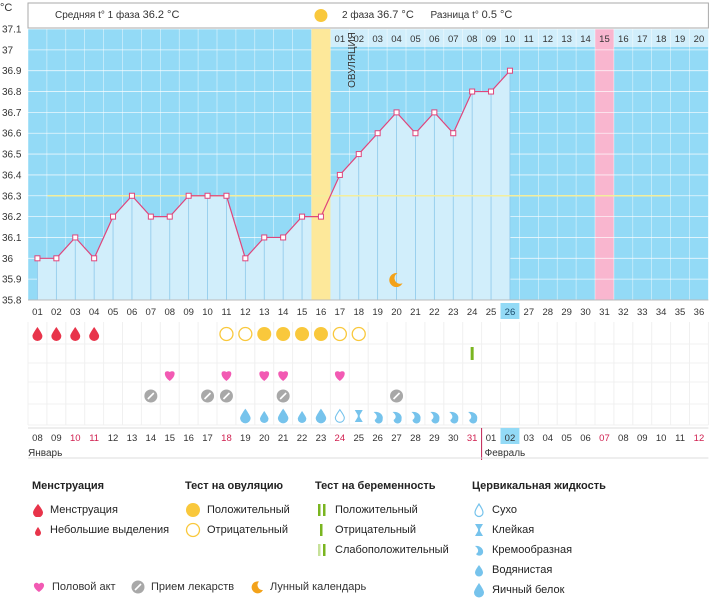  What do you see at coordinates (434, 438) in the screenshot?
I see `date-label: 29` at bounding box center [434, 438].